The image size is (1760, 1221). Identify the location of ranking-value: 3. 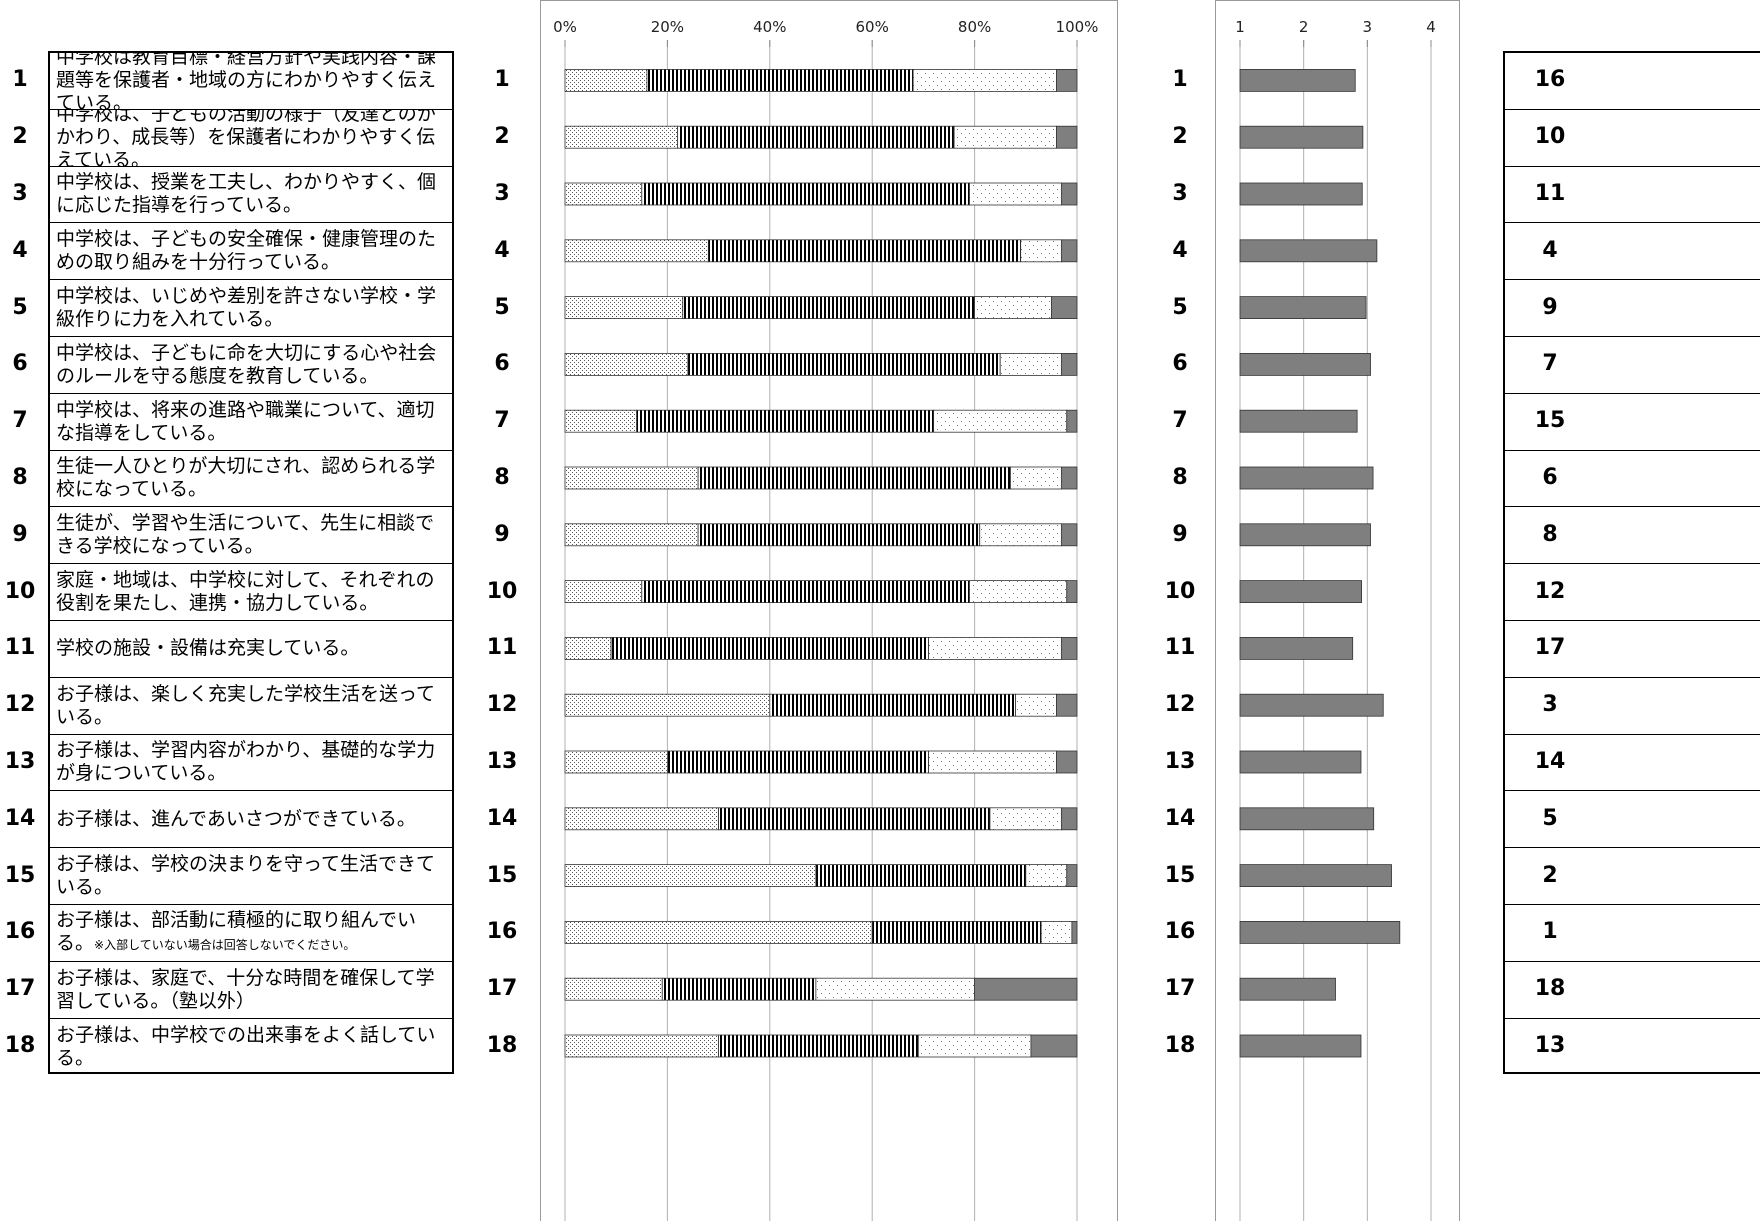
(1550, 705).